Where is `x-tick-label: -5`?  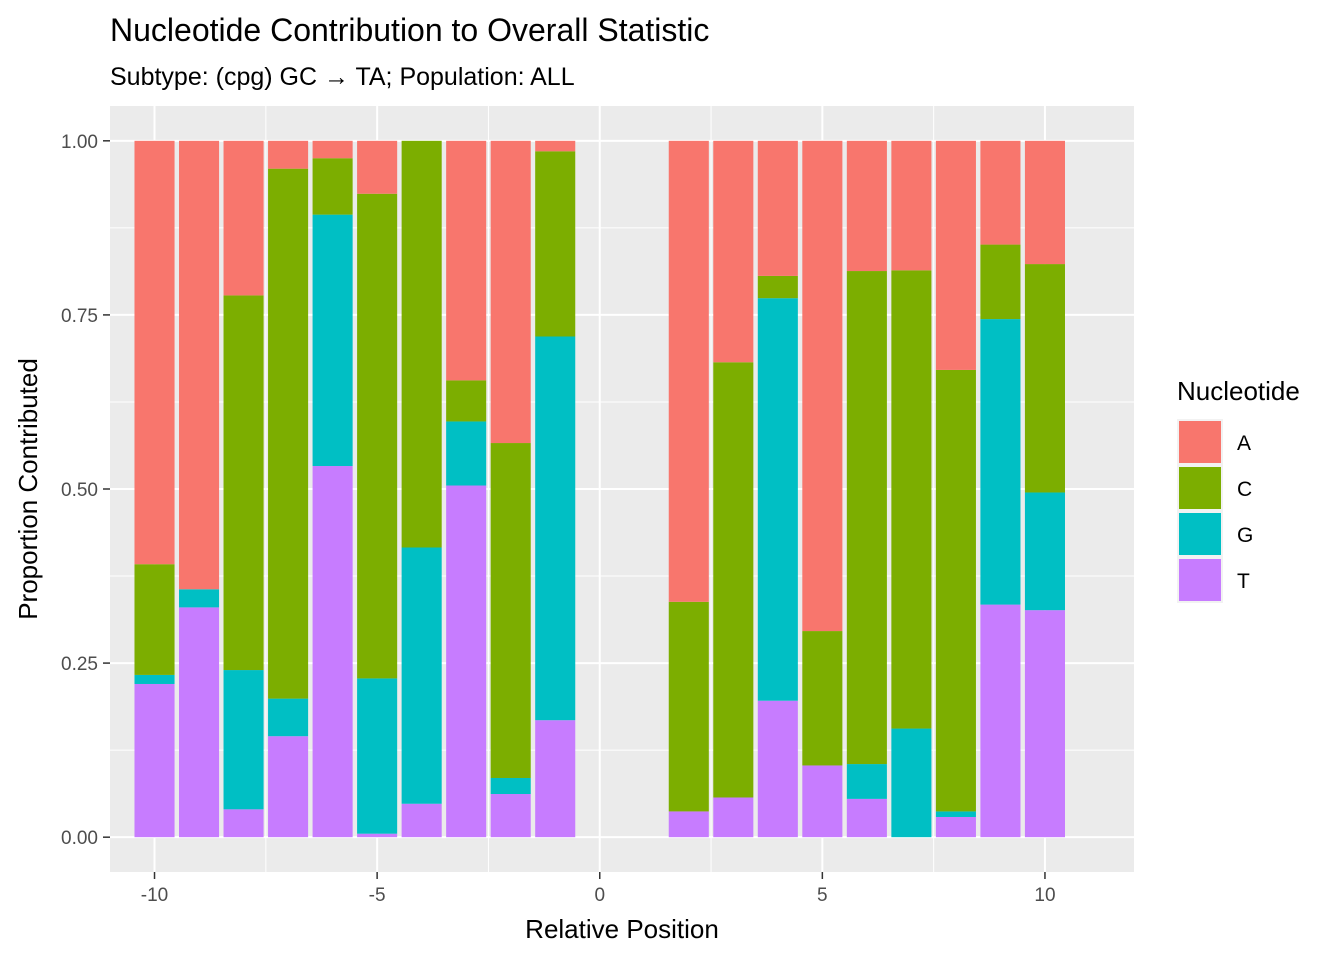 x-tick-label: -5 is located at coordinates (377, 895).